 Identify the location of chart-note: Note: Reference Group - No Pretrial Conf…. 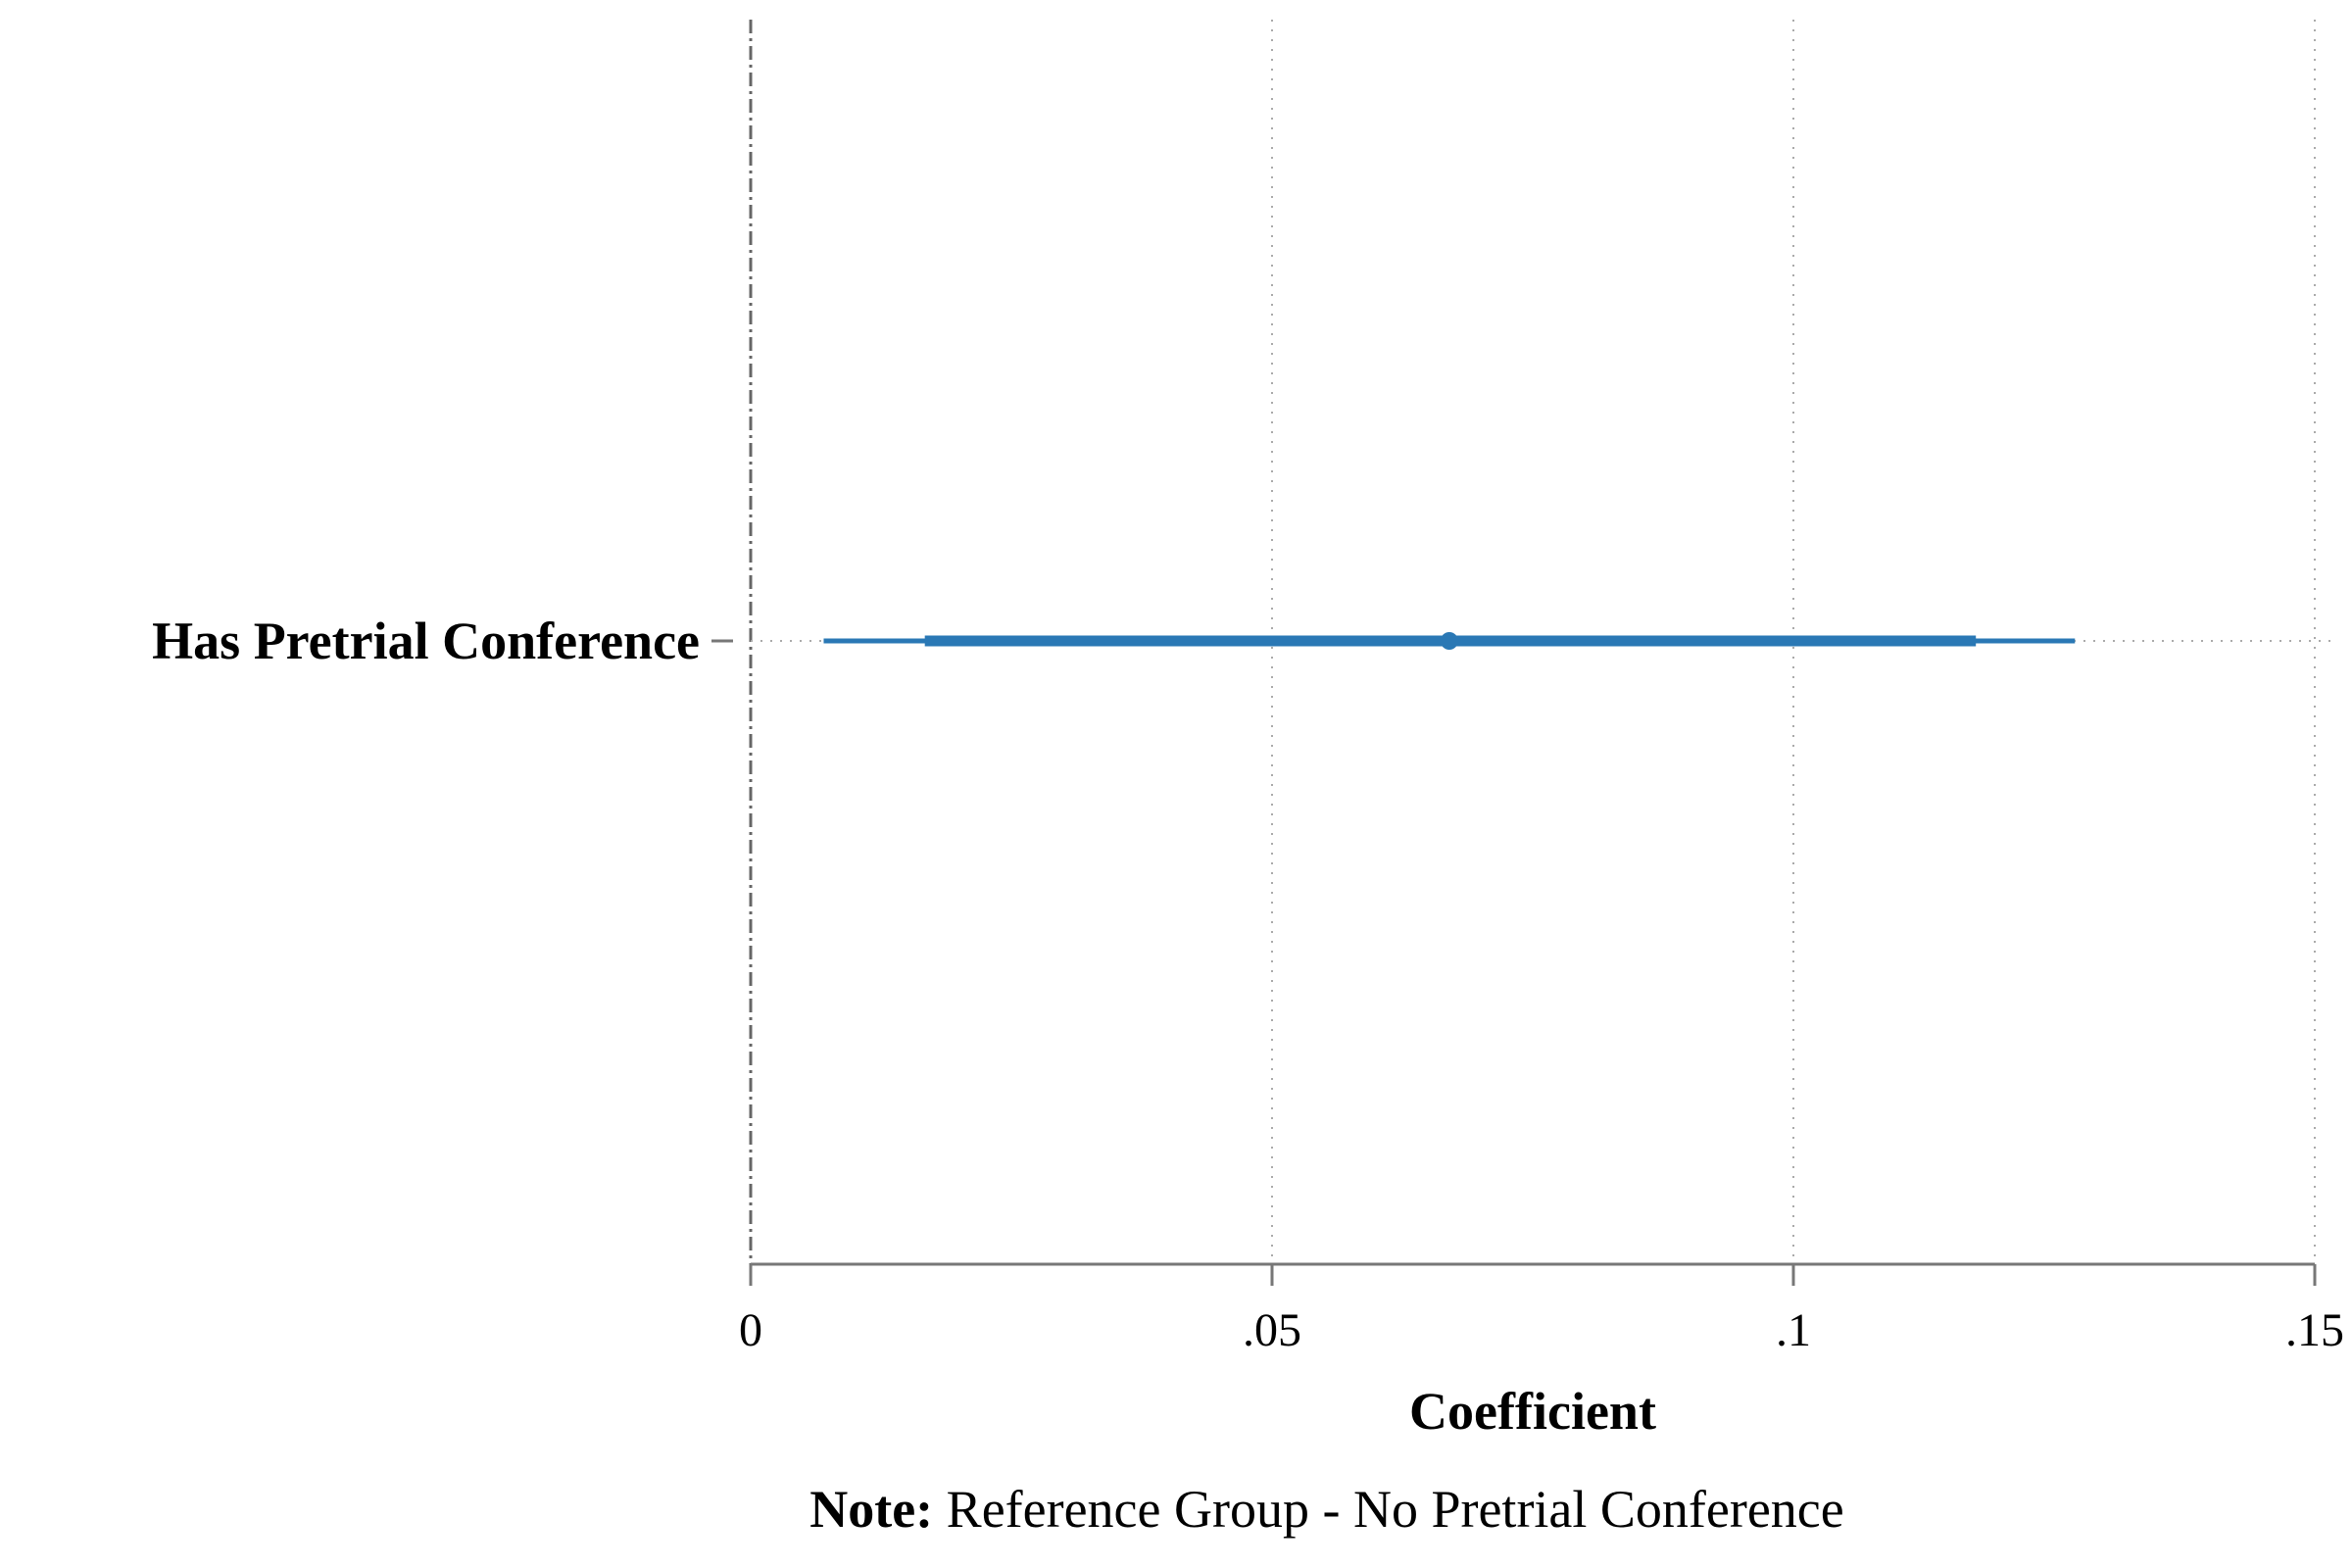
(1326, 1509).